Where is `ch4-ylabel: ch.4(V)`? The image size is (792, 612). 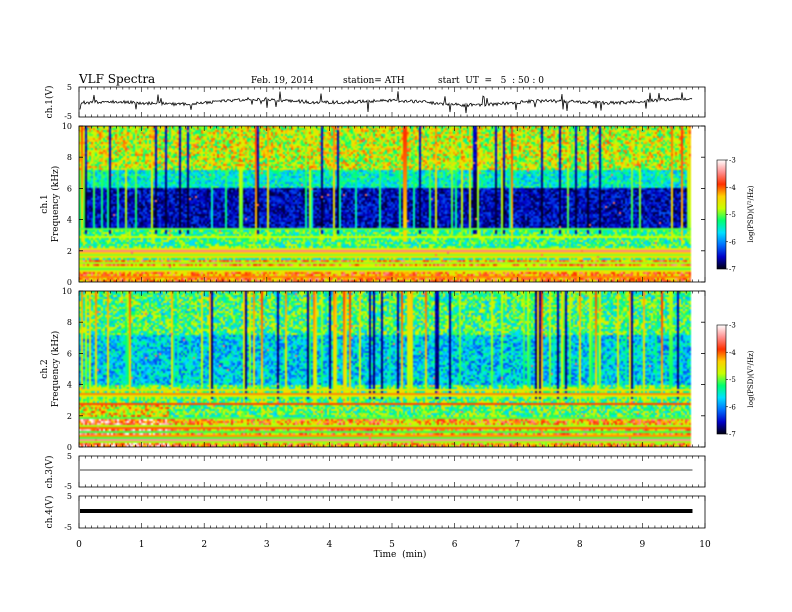 ch4-ylabel: ch.4(V) is located at coordinates (49, 512).